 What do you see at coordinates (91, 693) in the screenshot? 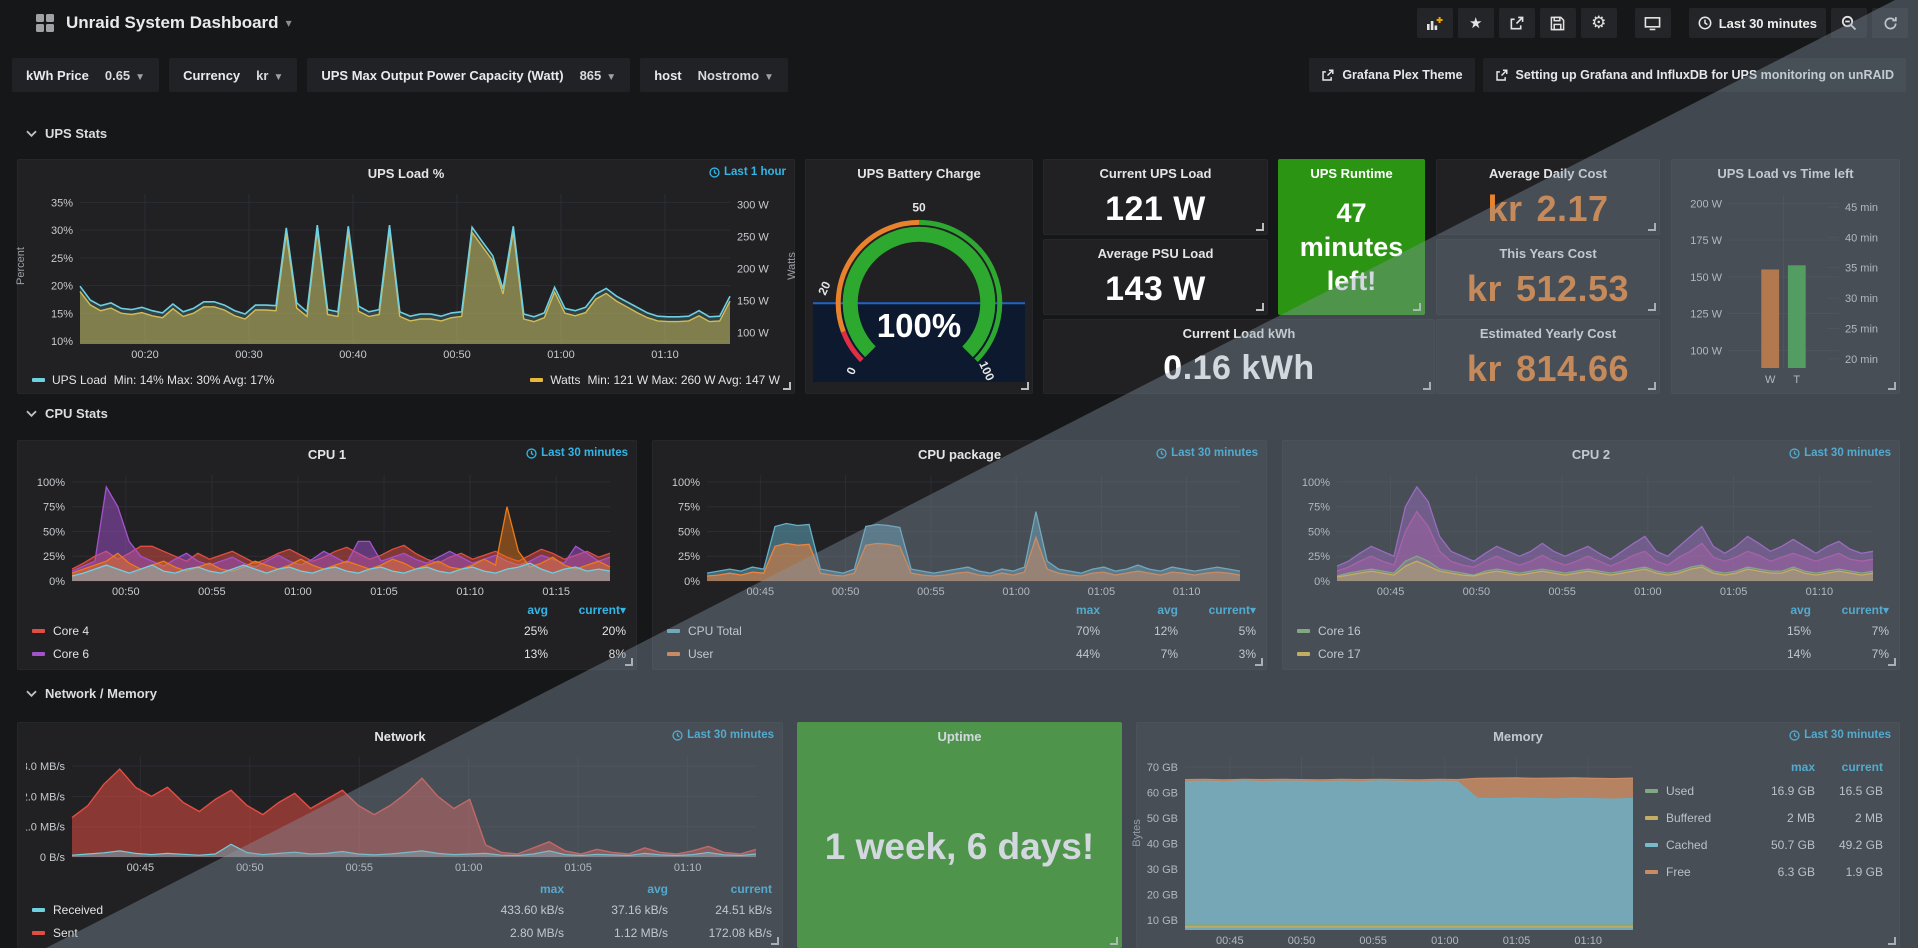
I see `section-network-memory: Network / Memory` at bounding box center [91, 693].